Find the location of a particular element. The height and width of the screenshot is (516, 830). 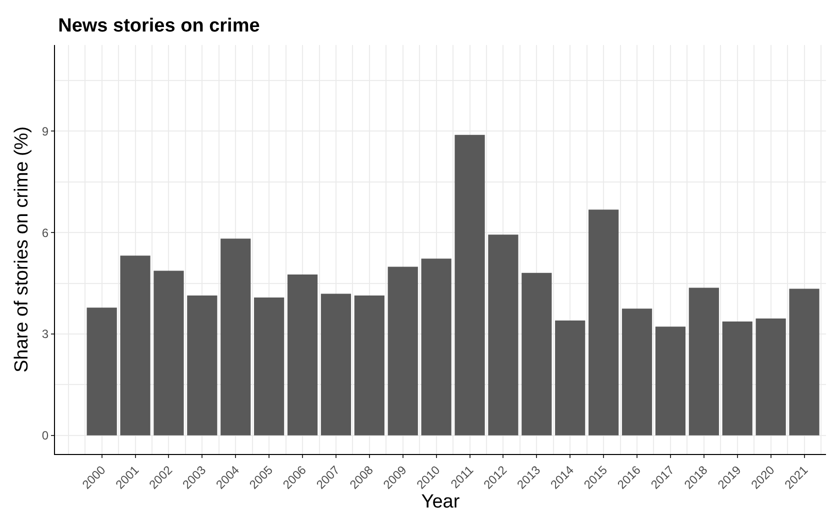

y-axis-title: Share of stories on crime (%) is located at coordinates (22, 249).